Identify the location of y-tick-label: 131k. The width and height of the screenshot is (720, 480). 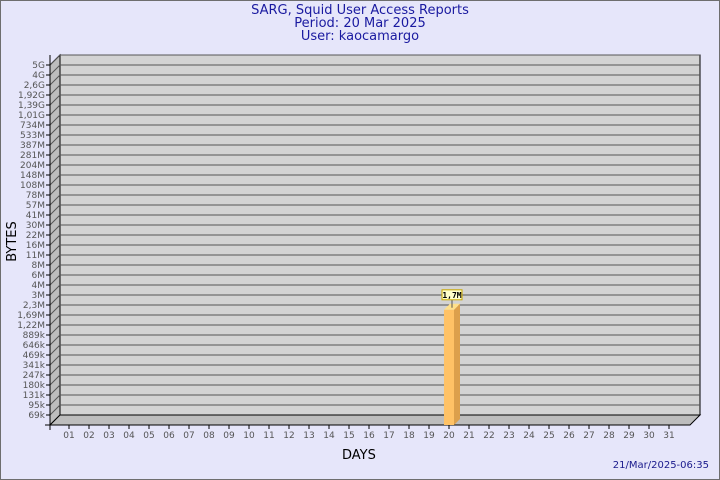
(34, 396).